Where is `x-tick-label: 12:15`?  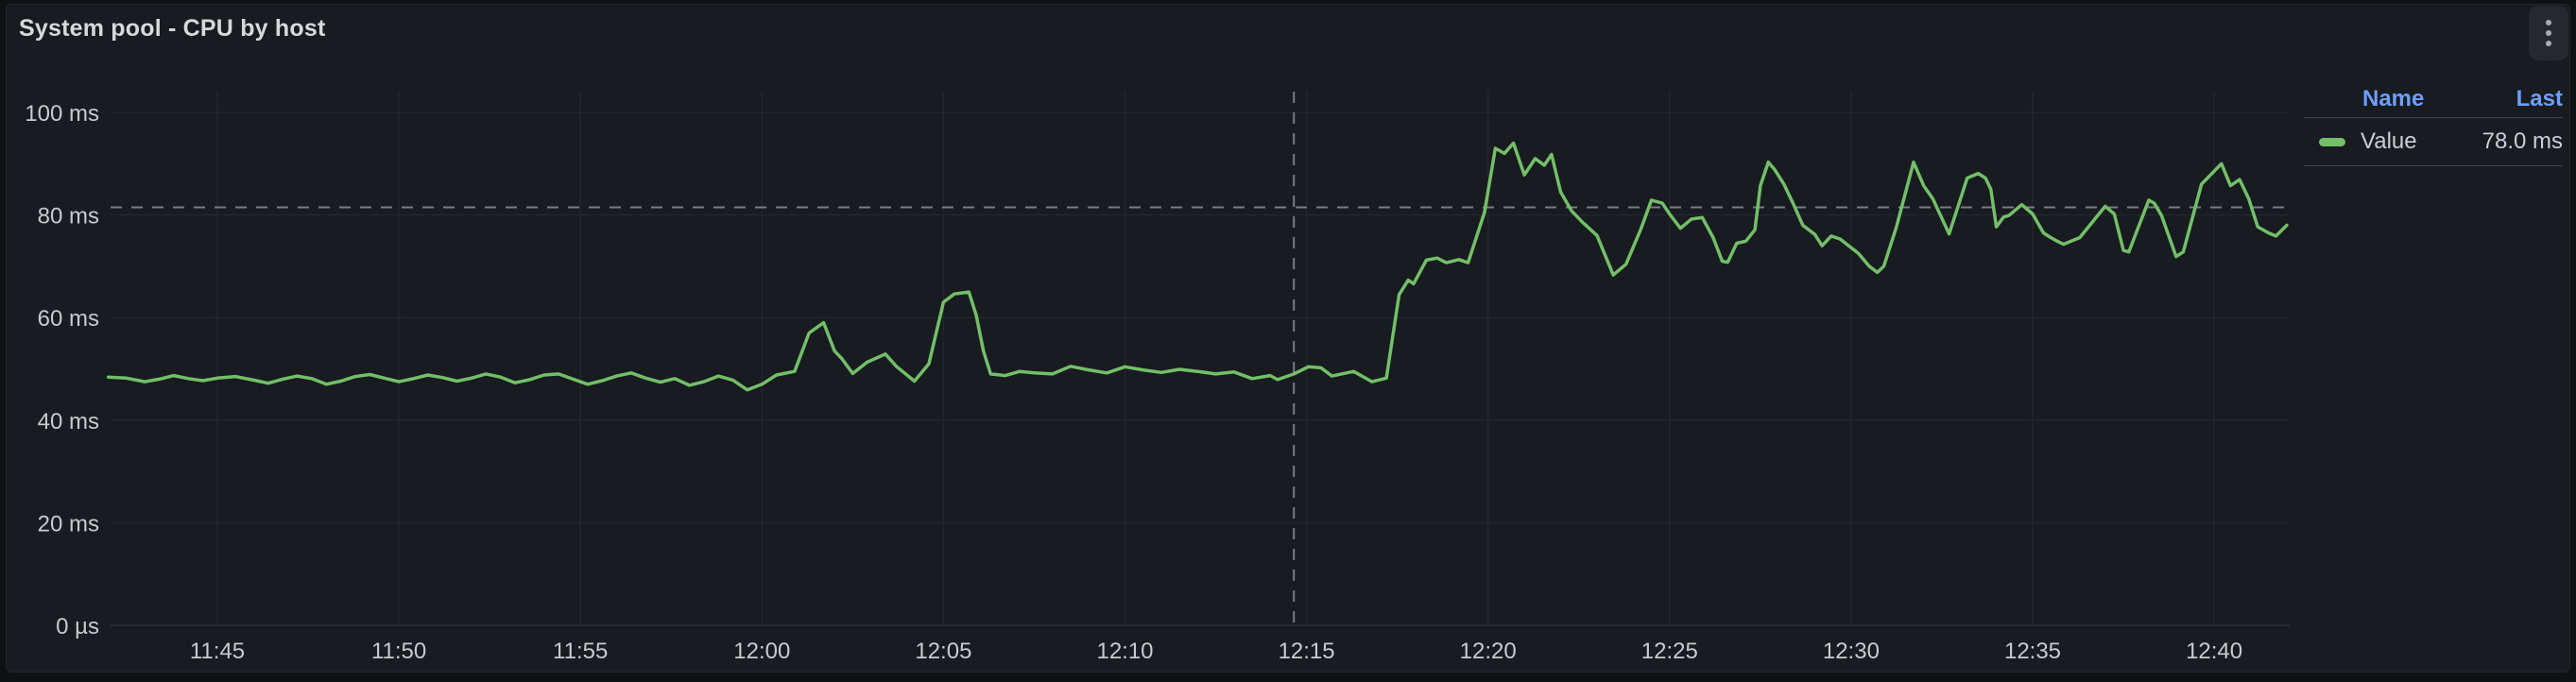 x-tick-label: 12:15 is located at coordinates (1307, 651).